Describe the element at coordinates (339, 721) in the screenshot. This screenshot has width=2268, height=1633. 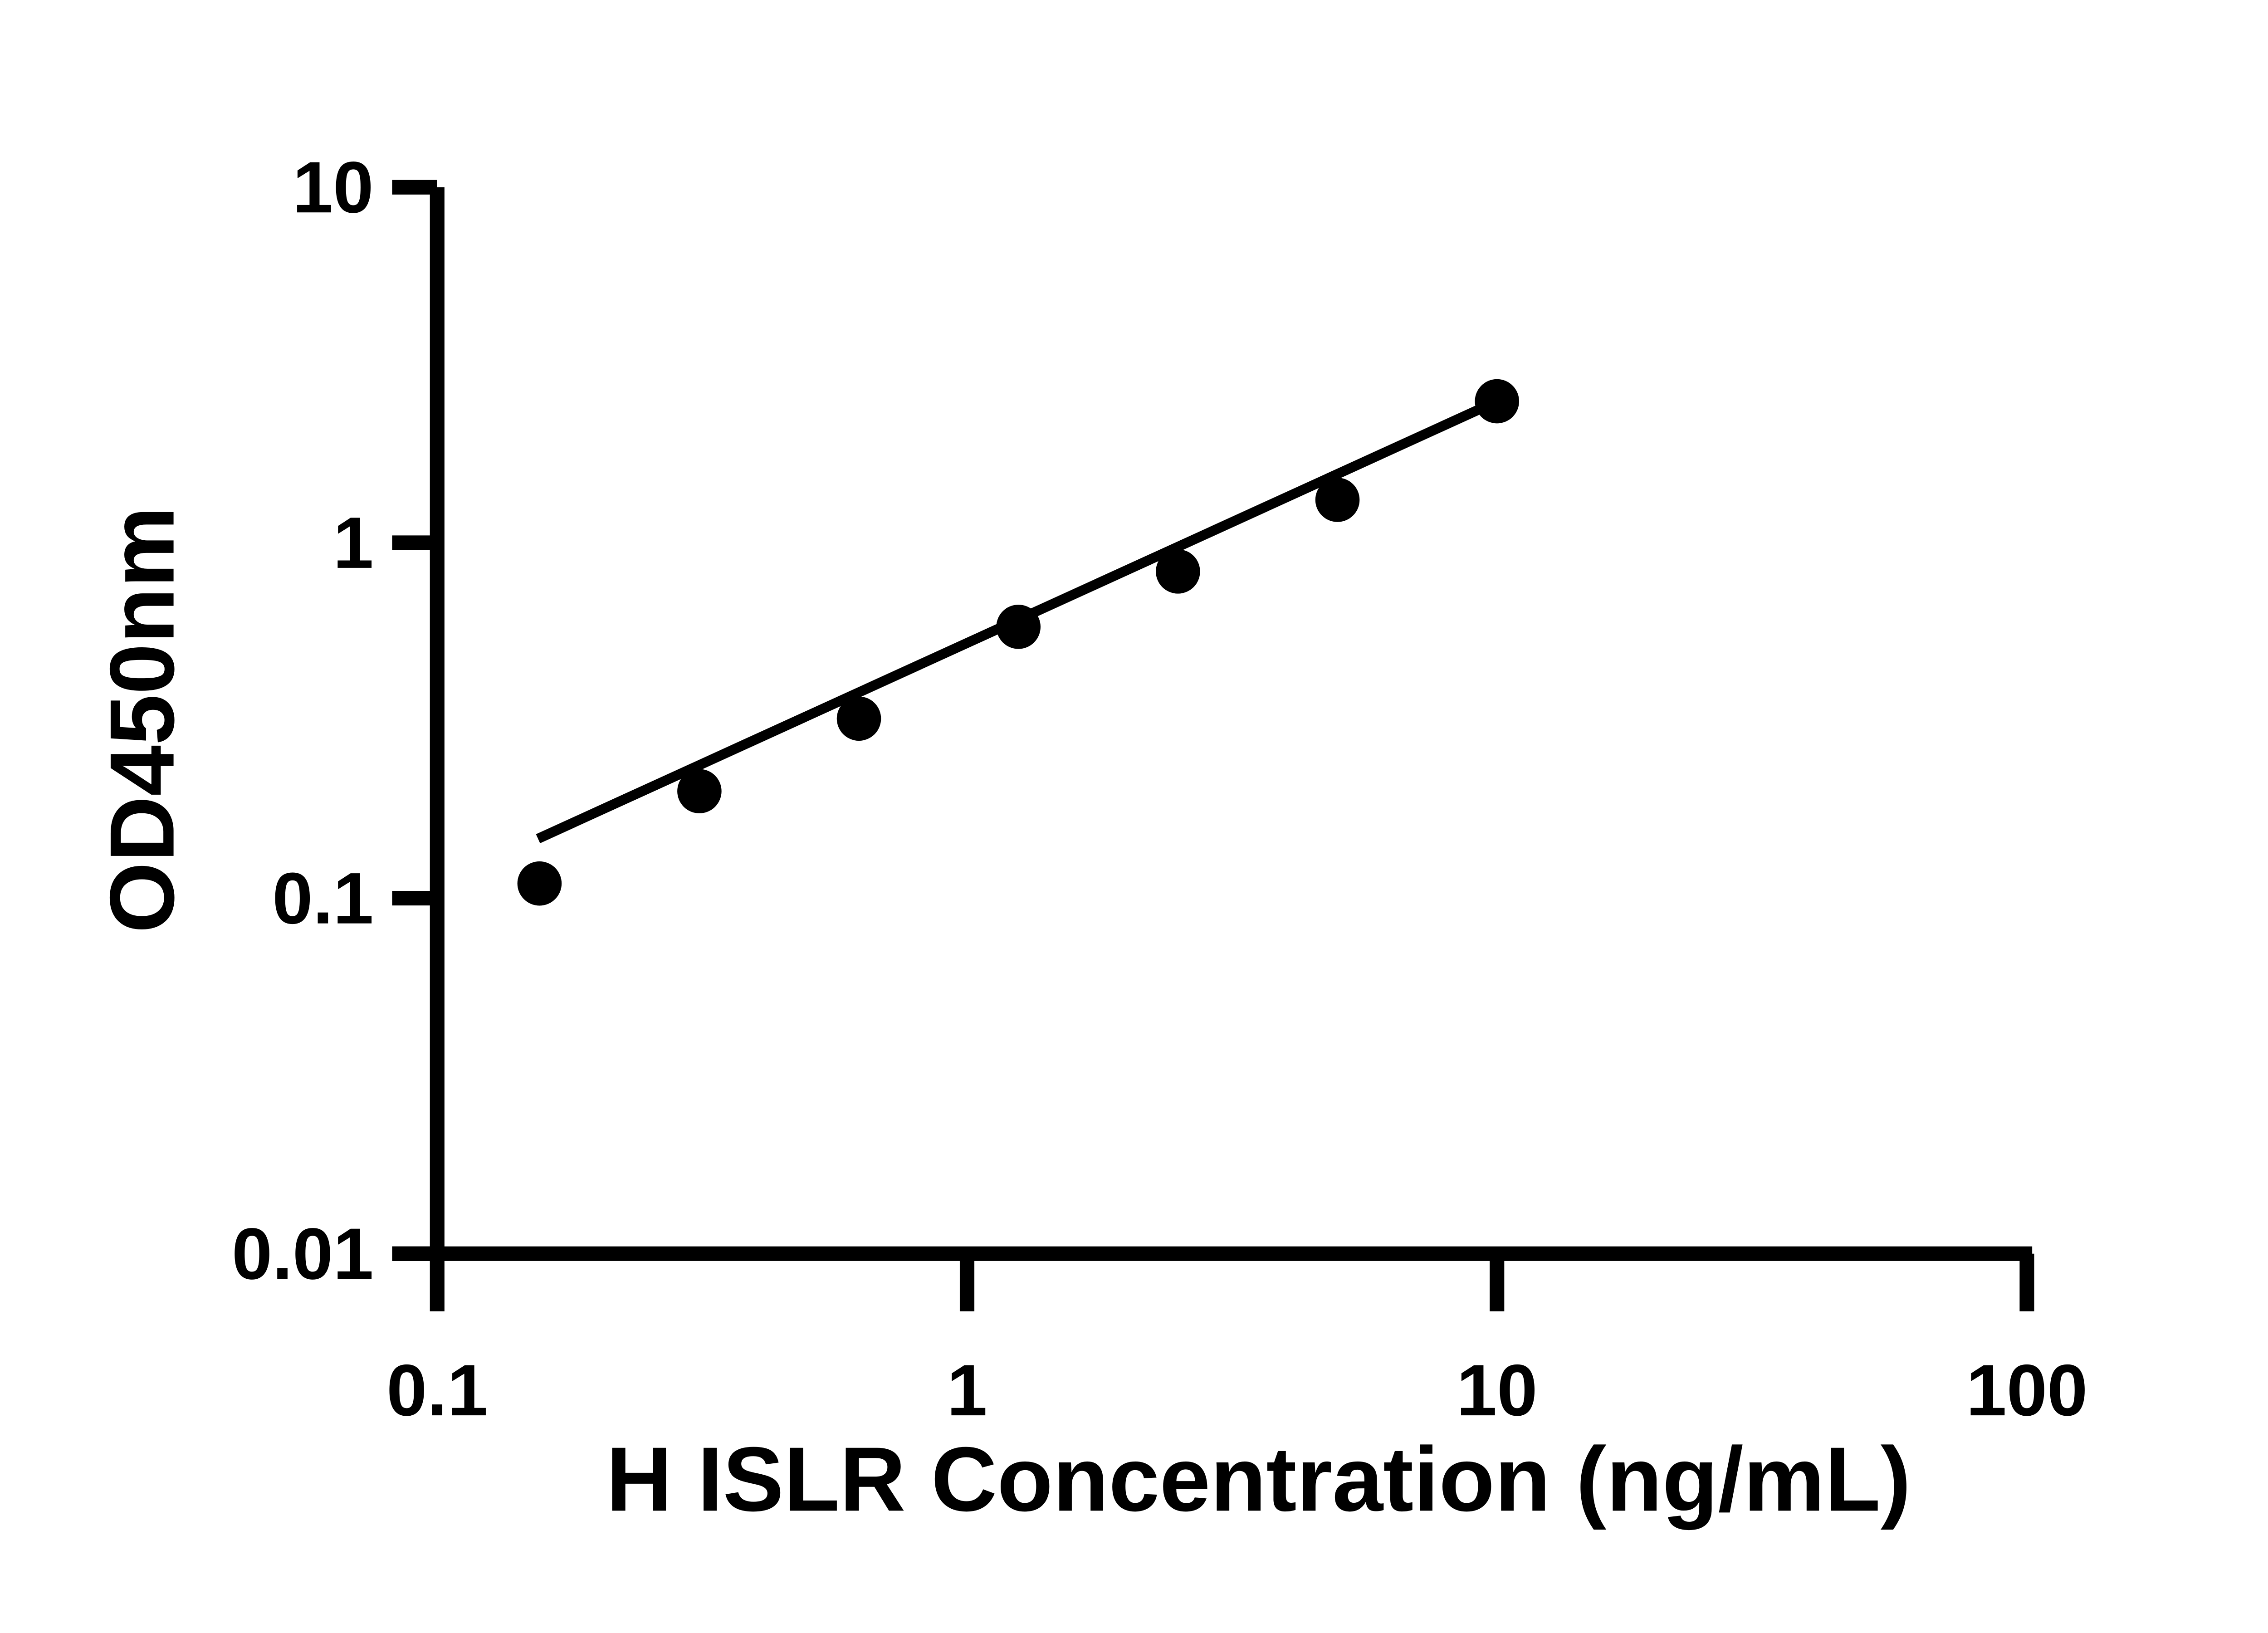
I see `y-axis: 0.01 0.1 1 10` at that location.